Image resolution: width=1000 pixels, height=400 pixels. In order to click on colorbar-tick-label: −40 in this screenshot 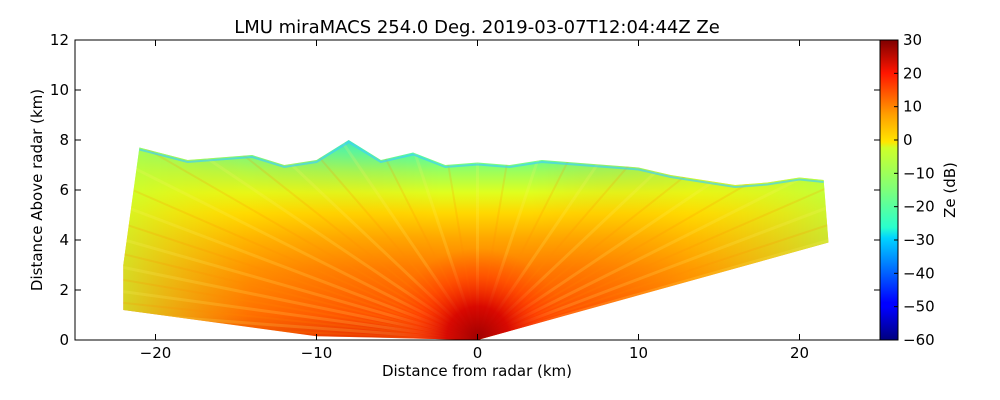, I will do `click(919, 273)`.